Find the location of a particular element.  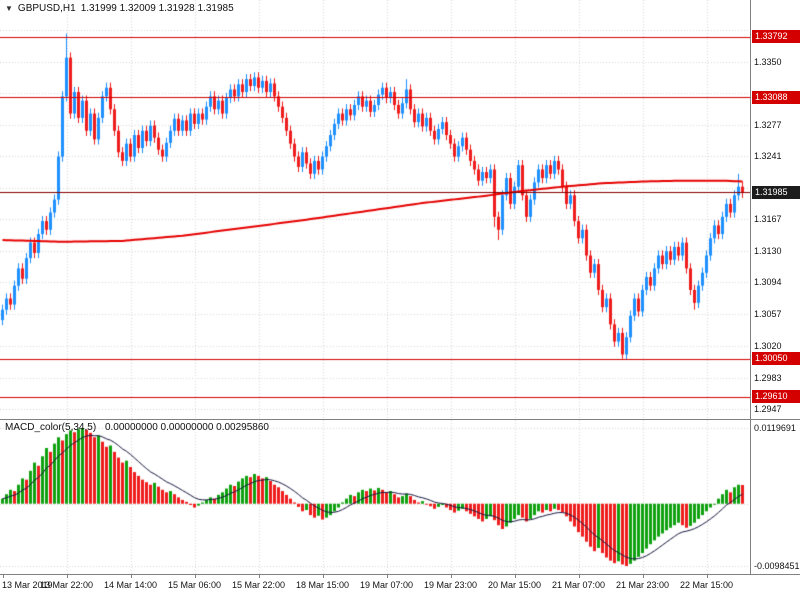

price-tick-label: 1.2947 is located at coordinates (768, 408).